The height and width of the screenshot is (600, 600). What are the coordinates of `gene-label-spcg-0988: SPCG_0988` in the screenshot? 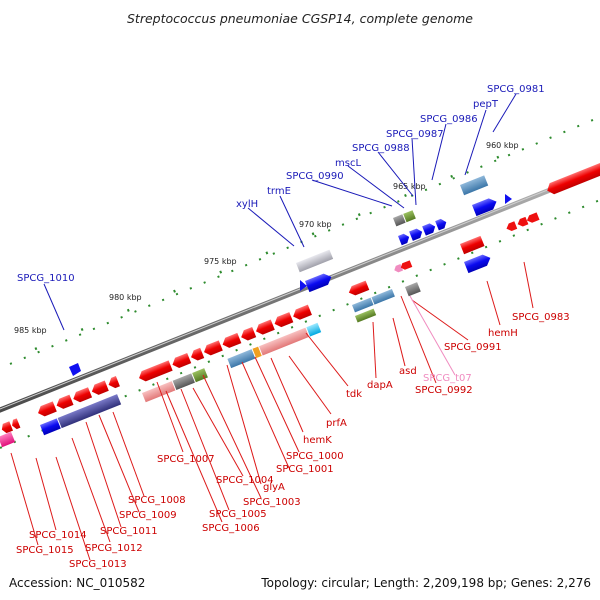 It's located at (381, 148).